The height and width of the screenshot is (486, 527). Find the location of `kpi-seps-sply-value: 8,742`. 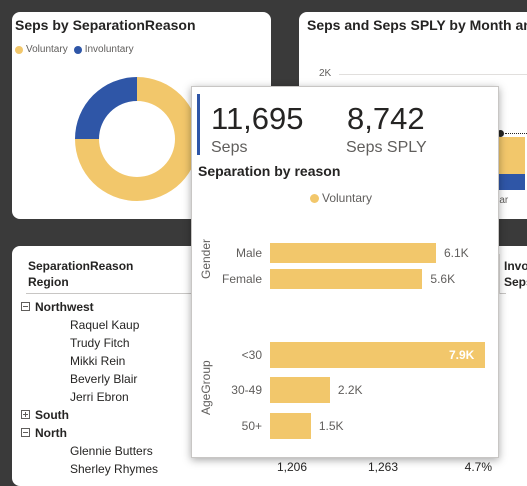

kpi-seps-sply-value: 8,742 is located at coordinates (386, 118).